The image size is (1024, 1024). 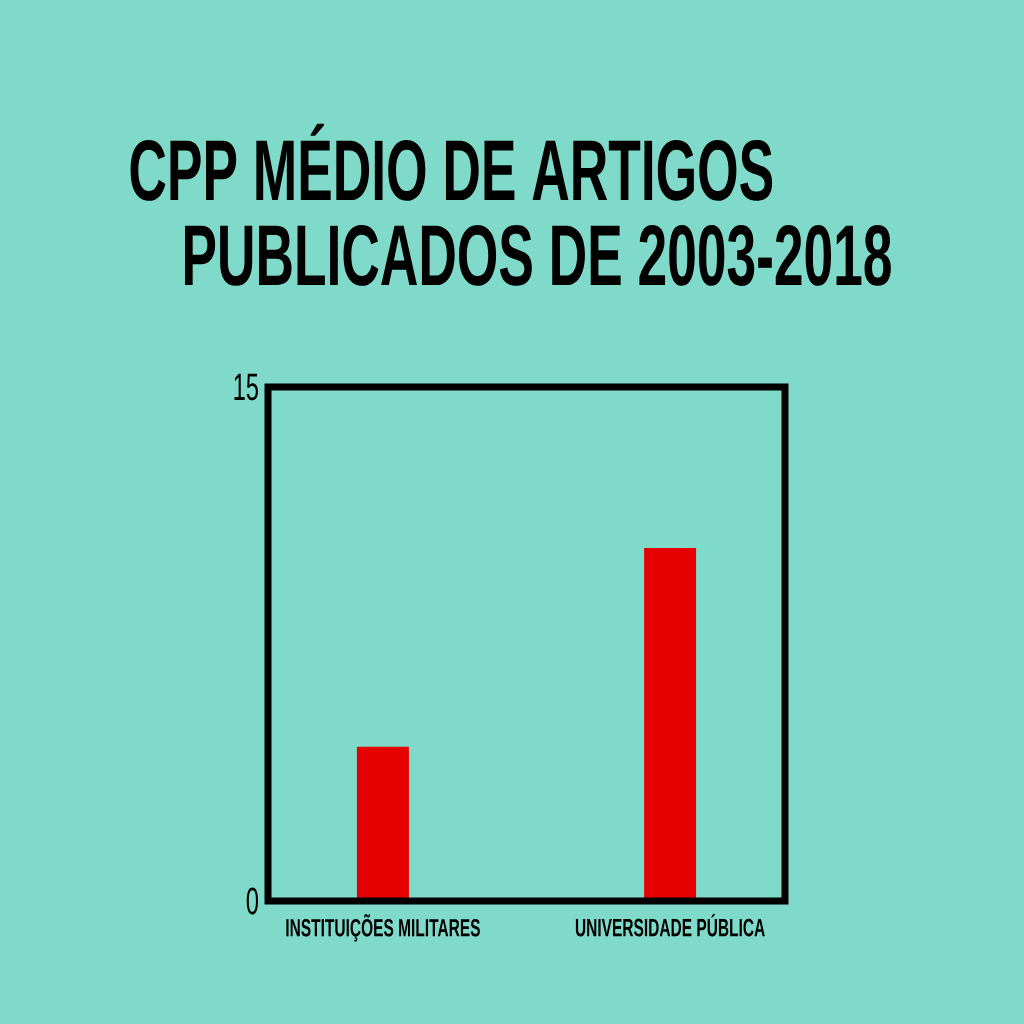 I want to click on chart-title: CPP MÉDIO DE ARTIGOS PUBLICADOS DE 2003-2018, so click(x=510, y=204).